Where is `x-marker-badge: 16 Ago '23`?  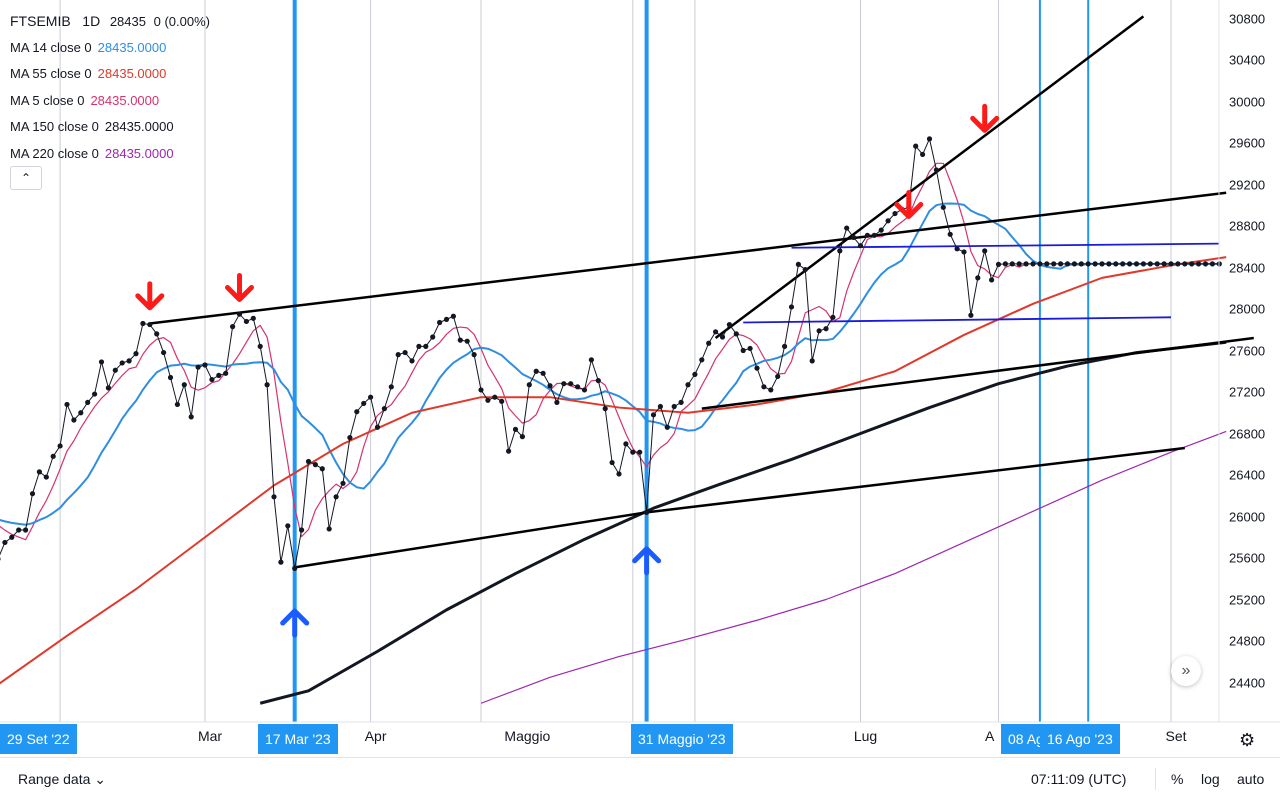
x-marker-badge: 16 Ago '23 is located at coordinates (1080, 739).